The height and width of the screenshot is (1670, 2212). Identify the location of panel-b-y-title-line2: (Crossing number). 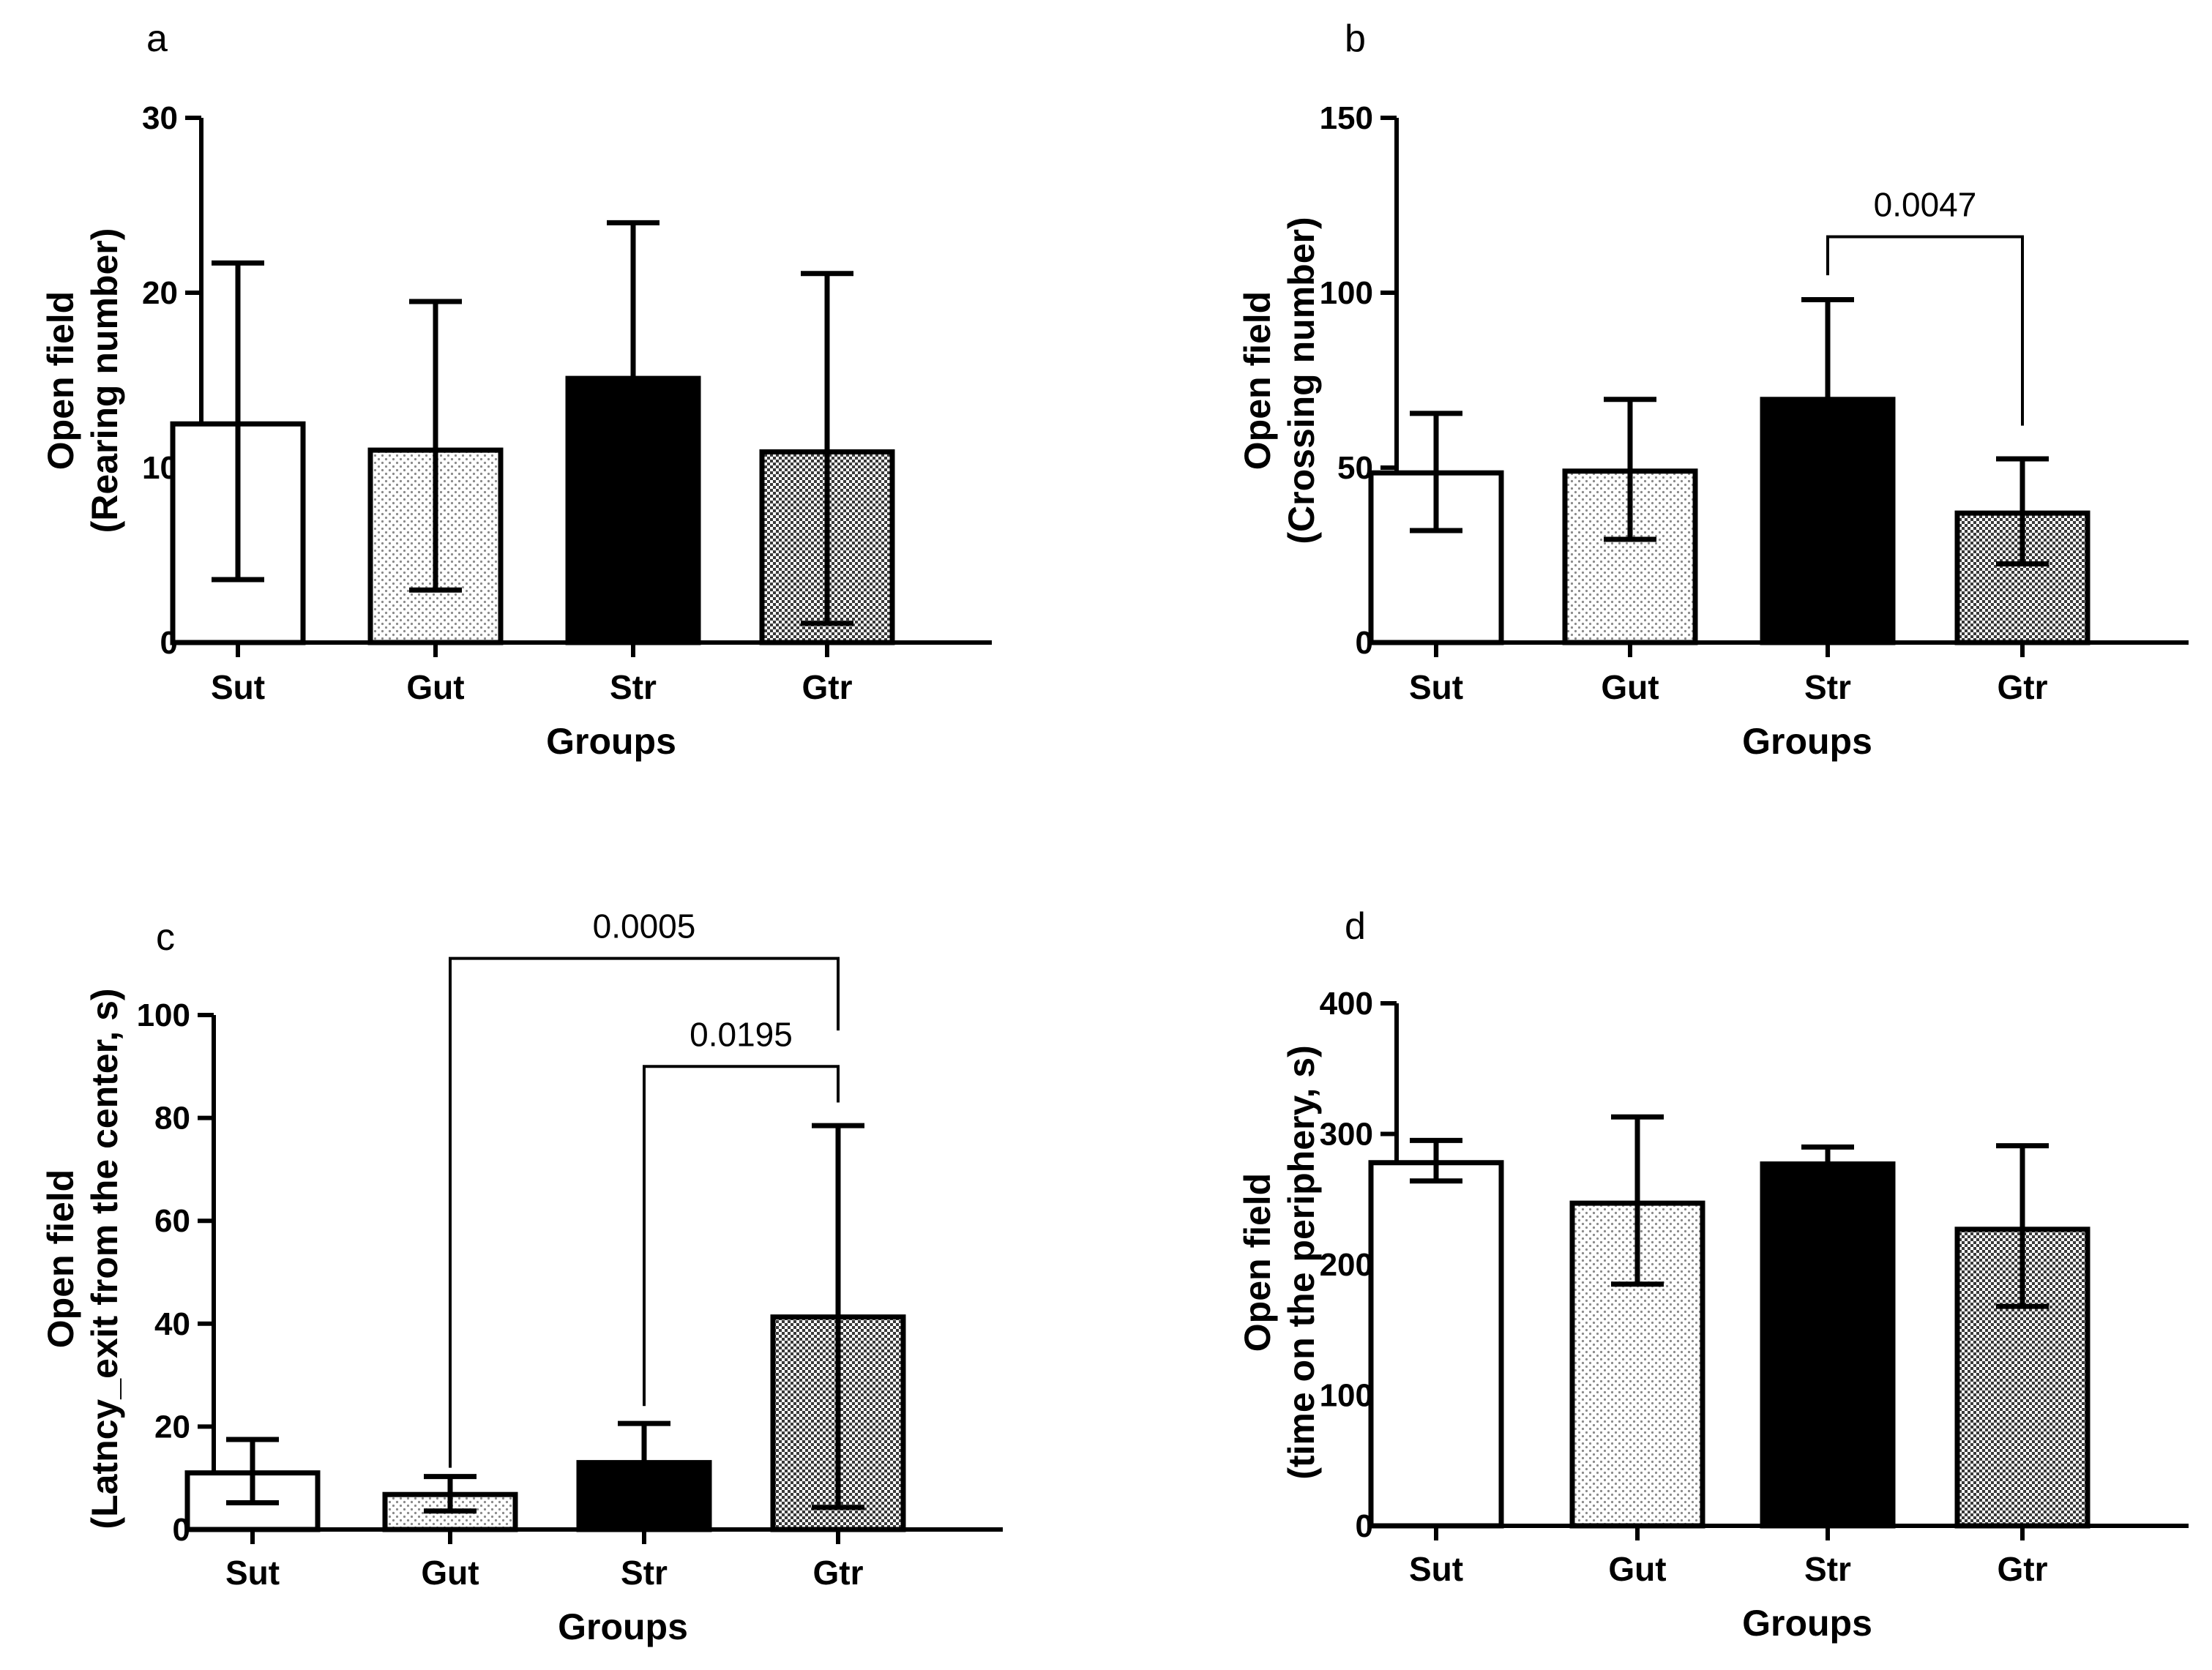
(1302, 380).